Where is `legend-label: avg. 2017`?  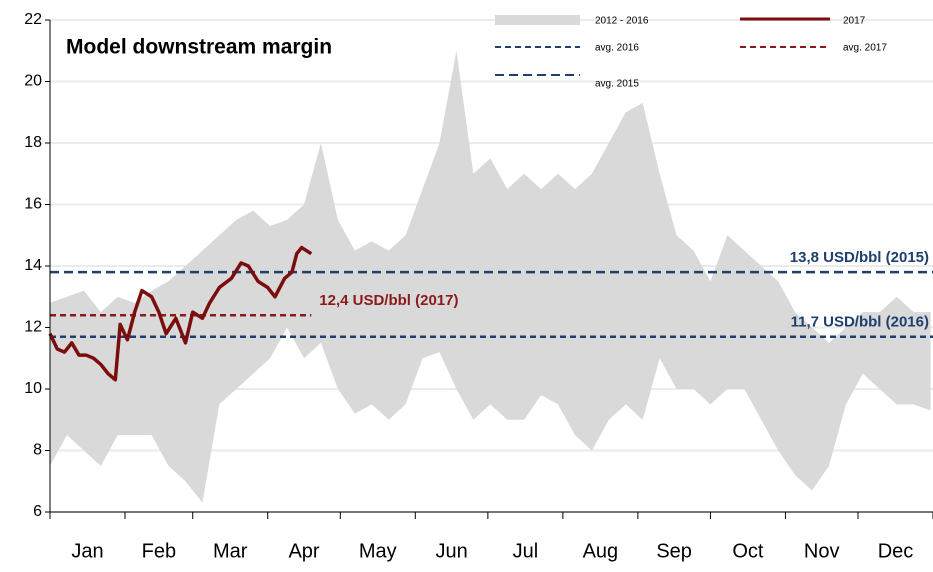
legend-label: avg. 2017 is located at coordinates (865, 48).